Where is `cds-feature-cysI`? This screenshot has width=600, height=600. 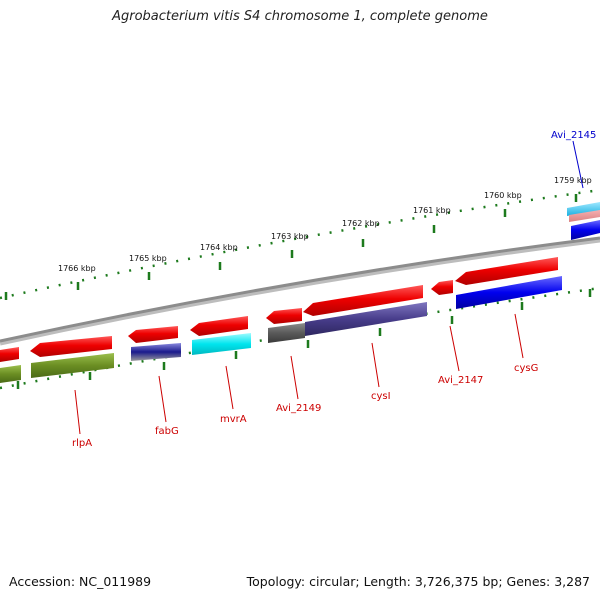 cds-feature-cysI is located at coordinates (363, 300).